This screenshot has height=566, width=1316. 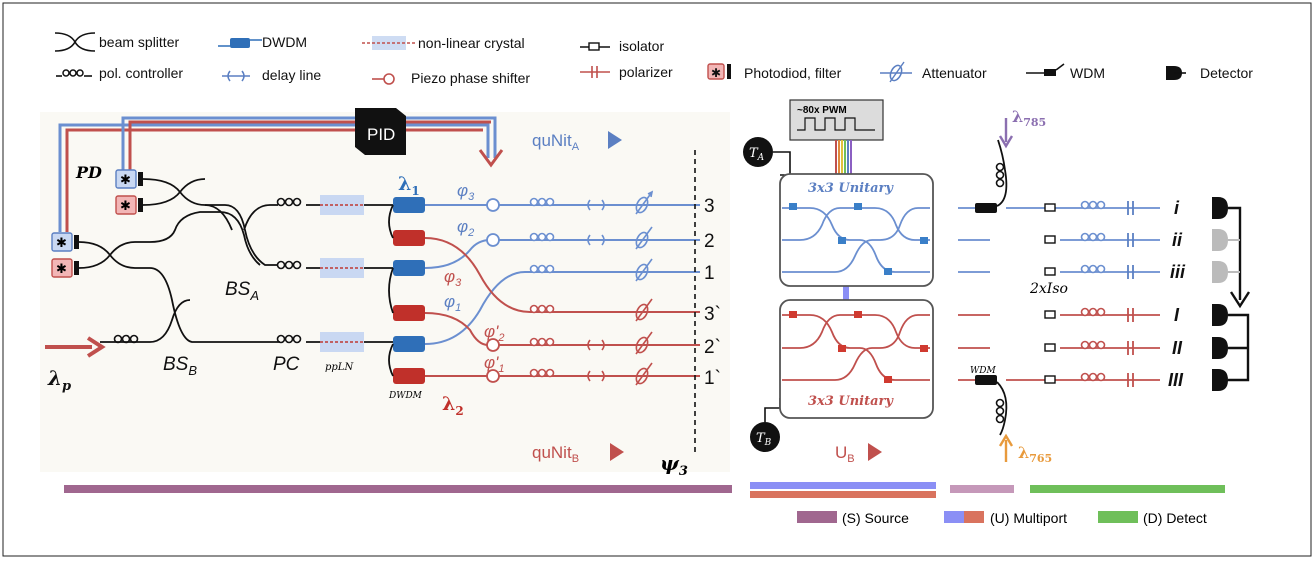 What do you see at coordinates (1177, 348) in the screenshot?
I see `detector-II-label: II` at bounding box center [1177, 348].